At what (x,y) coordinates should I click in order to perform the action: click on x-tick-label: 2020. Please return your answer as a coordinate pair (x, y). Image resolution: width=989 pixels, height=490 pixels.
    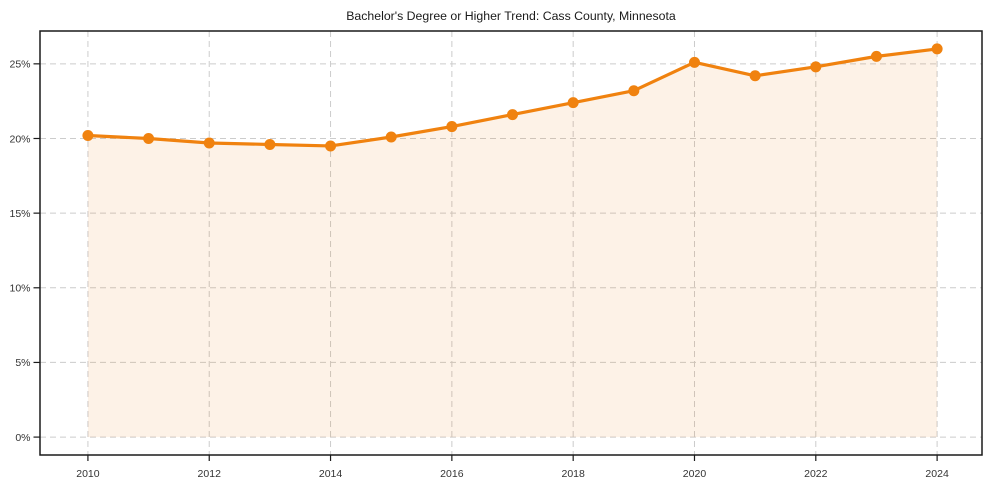
    Looking at the image, I should click on (695, 474).